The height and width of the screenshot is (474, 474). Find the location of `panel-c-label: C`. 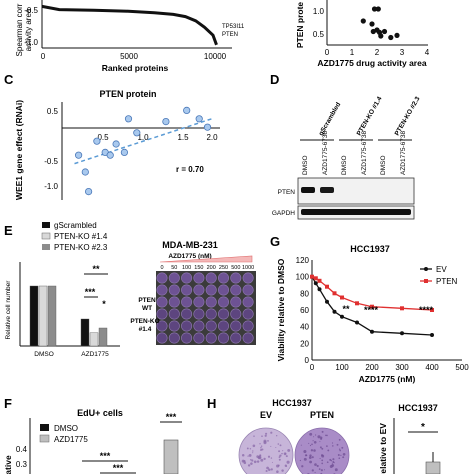

panel-c-label: C is located at coordinates (9, 79).